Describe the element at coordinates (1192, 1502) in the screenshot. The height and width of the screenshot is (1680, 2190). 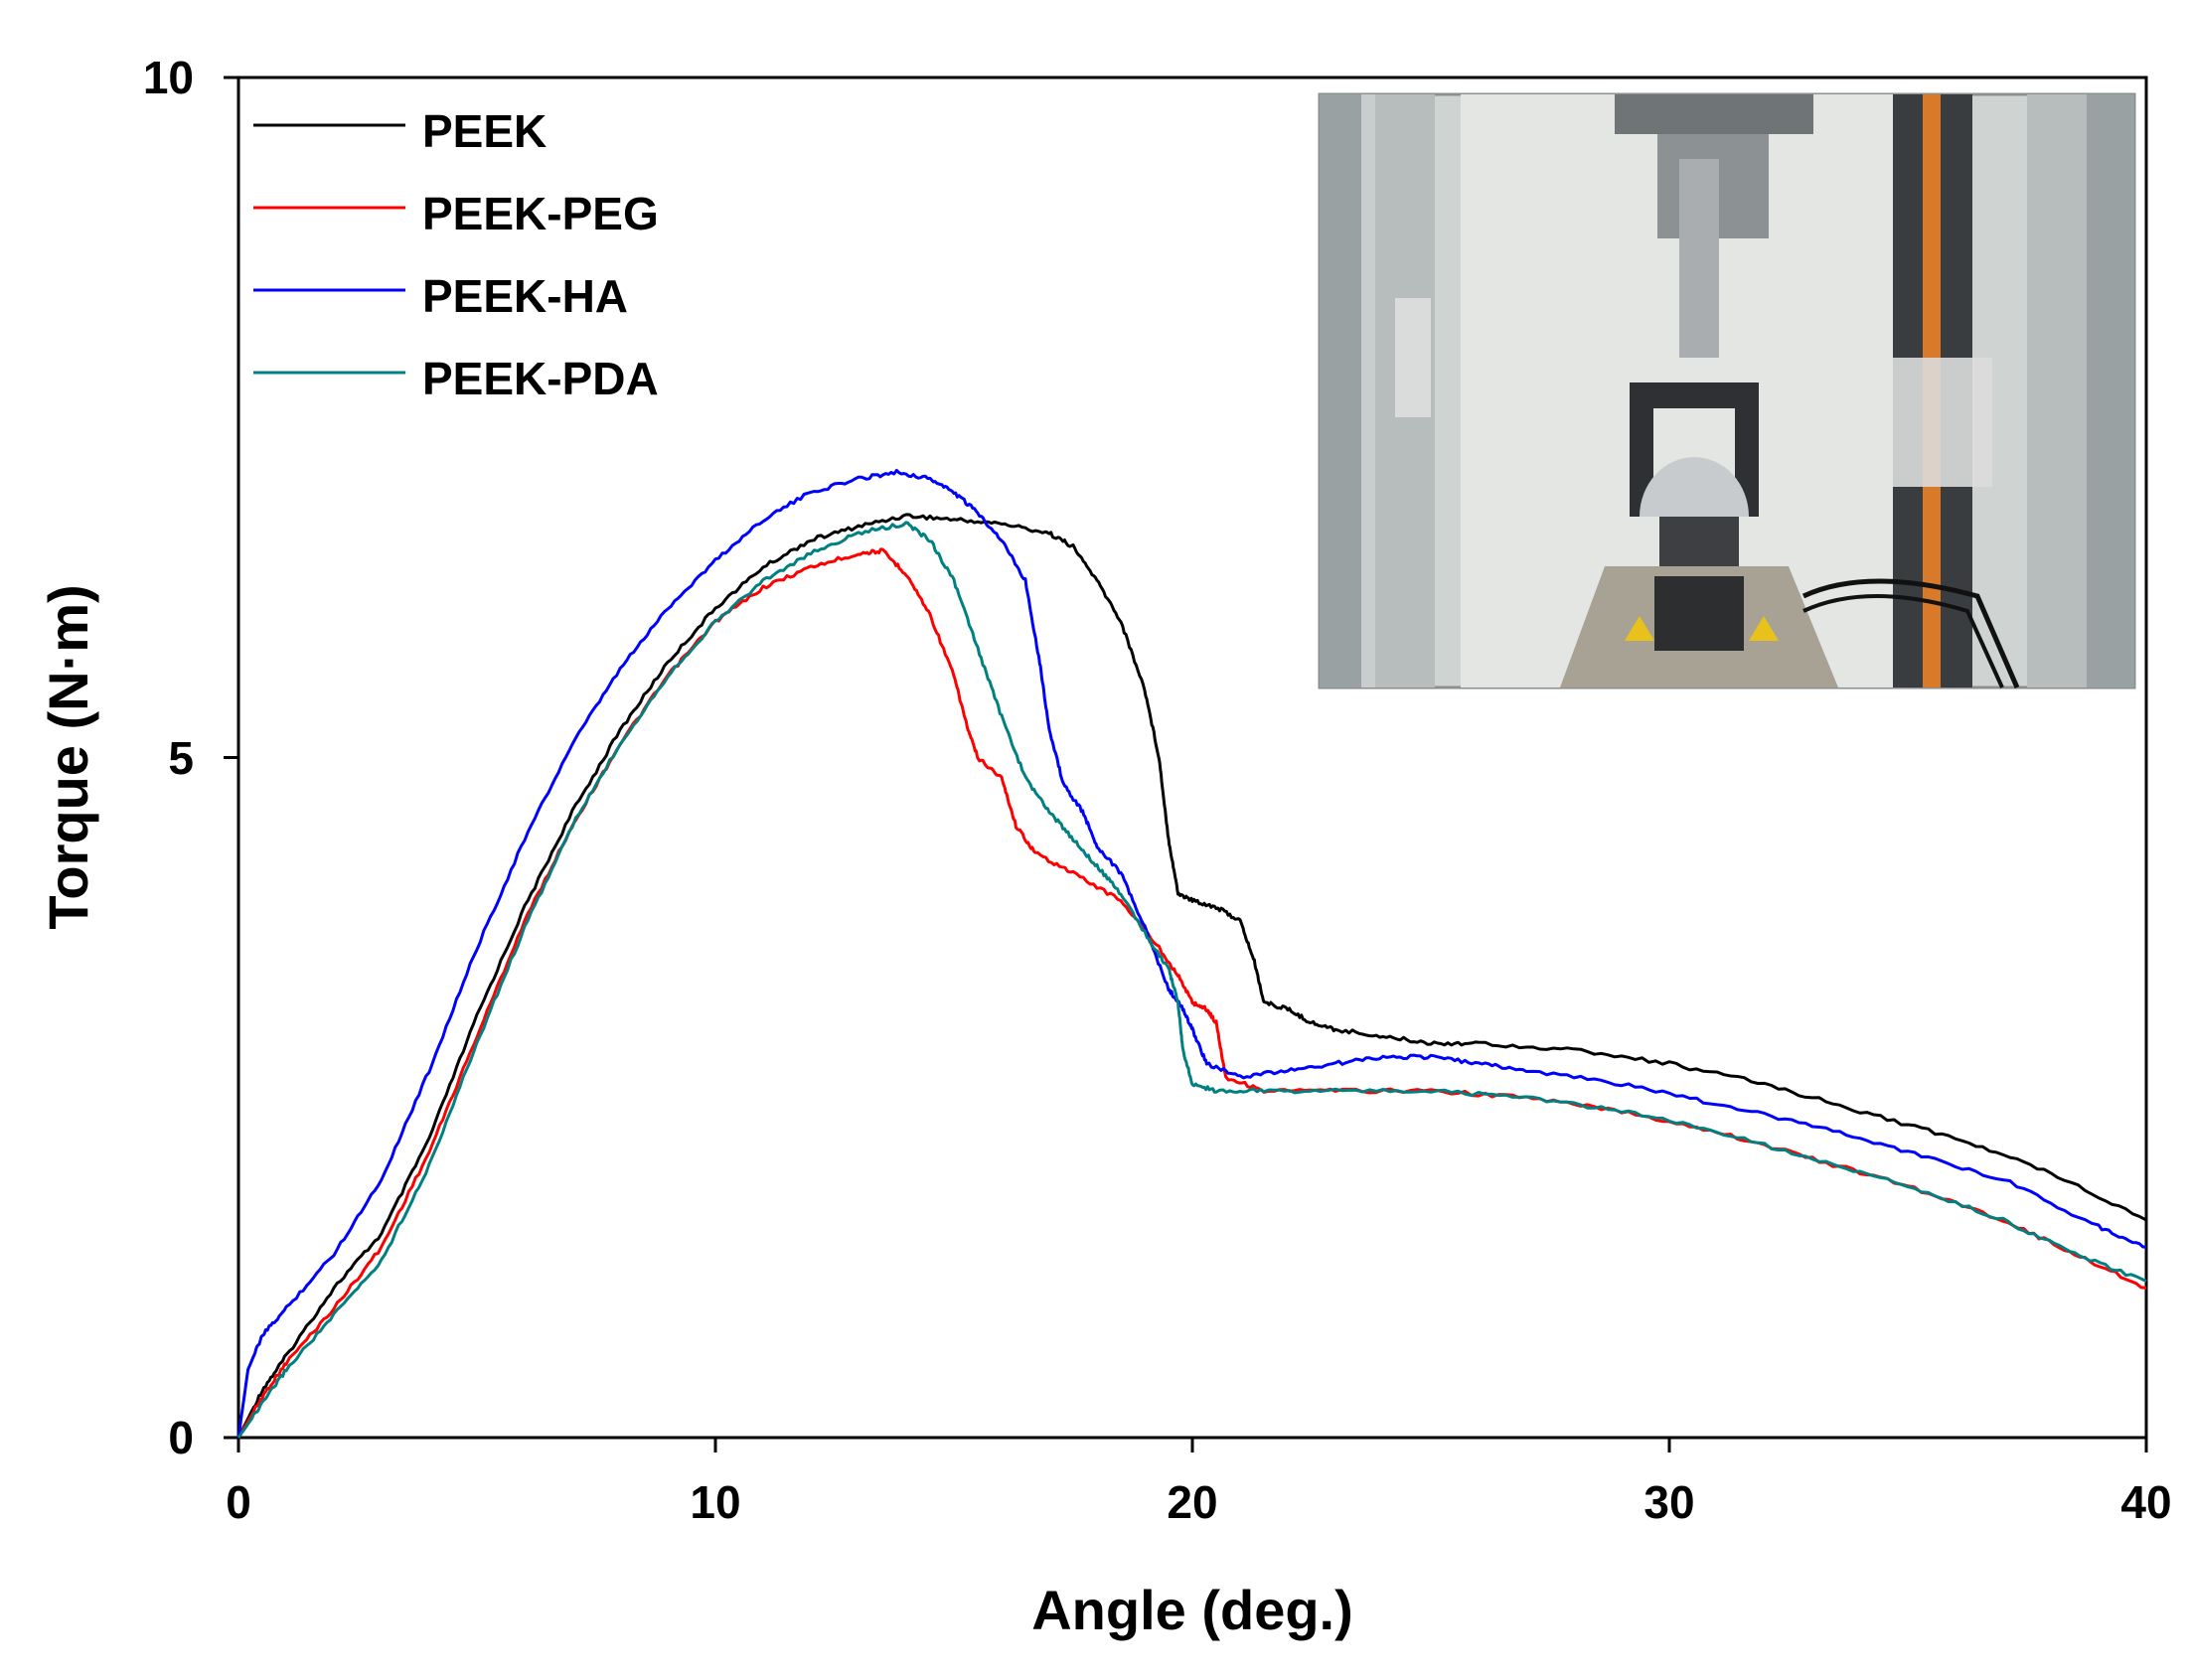
I see `x-tick-label: 20` at that location.